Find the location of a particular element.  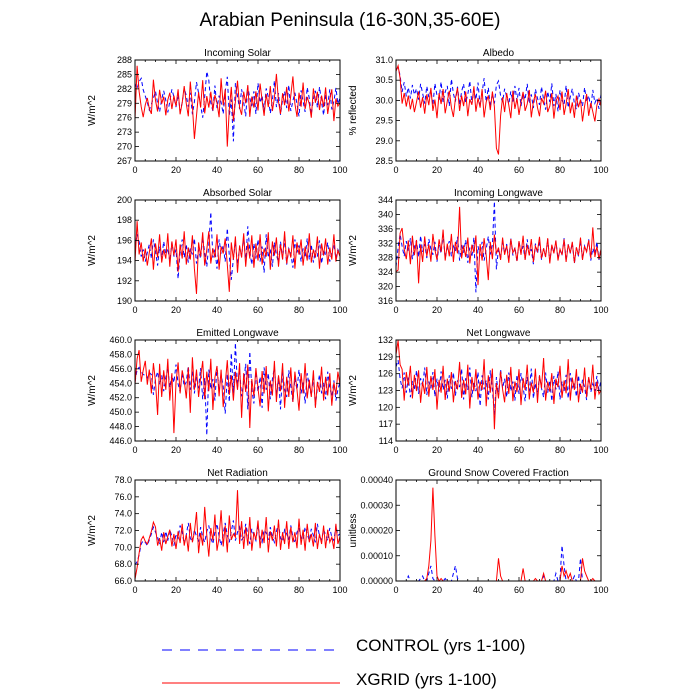

panel-title: Net Longwave is located at coordinates (499, 333).